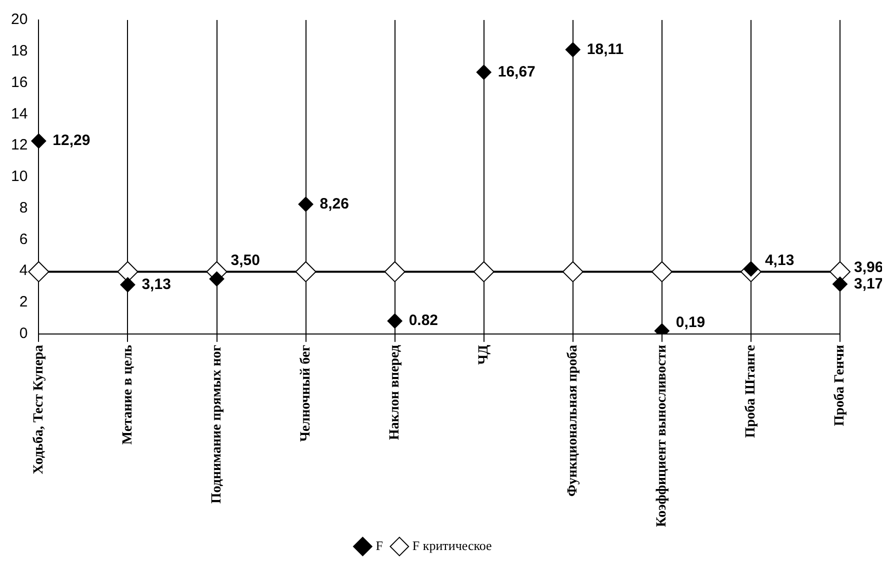  Describe the element at coordinates (691, 323) in the screenshot. I see `data-label: 0,19` at that location.